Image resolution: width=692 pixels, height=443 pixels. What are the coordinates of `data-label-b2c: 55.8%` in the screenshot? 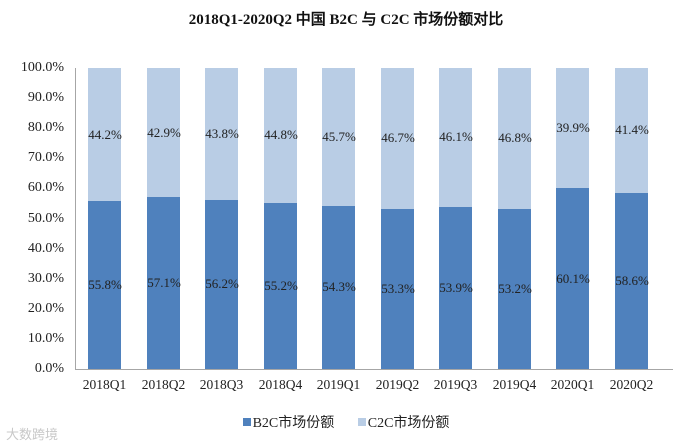 It's located at (105, 285).